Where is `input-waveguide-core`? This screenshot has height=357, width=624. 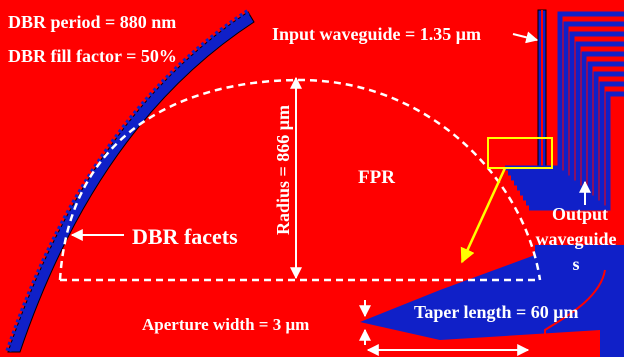
input-waveguide-core is located at coordinates (542, 89).